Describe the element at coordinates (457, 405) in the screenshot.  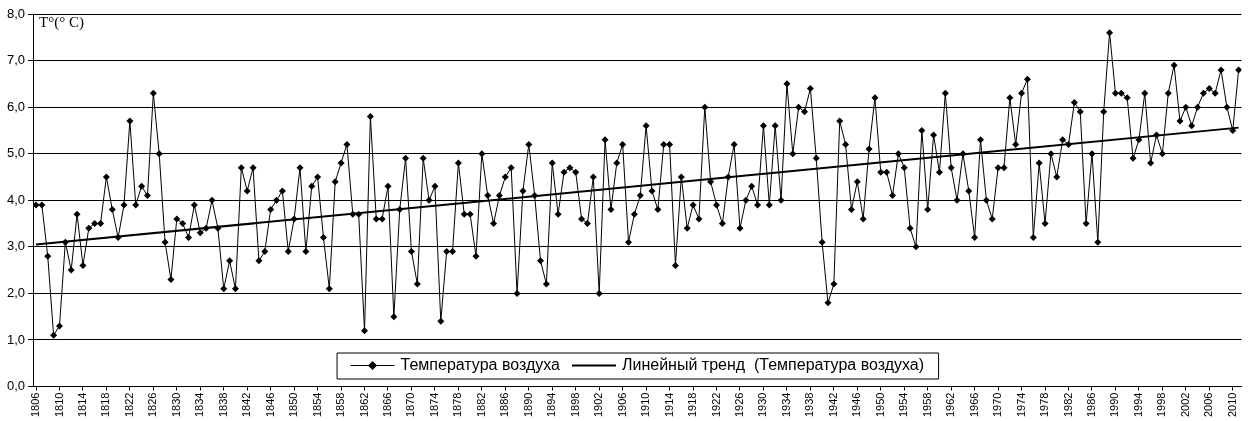
I see `x-tick-label: 1878` at that location.